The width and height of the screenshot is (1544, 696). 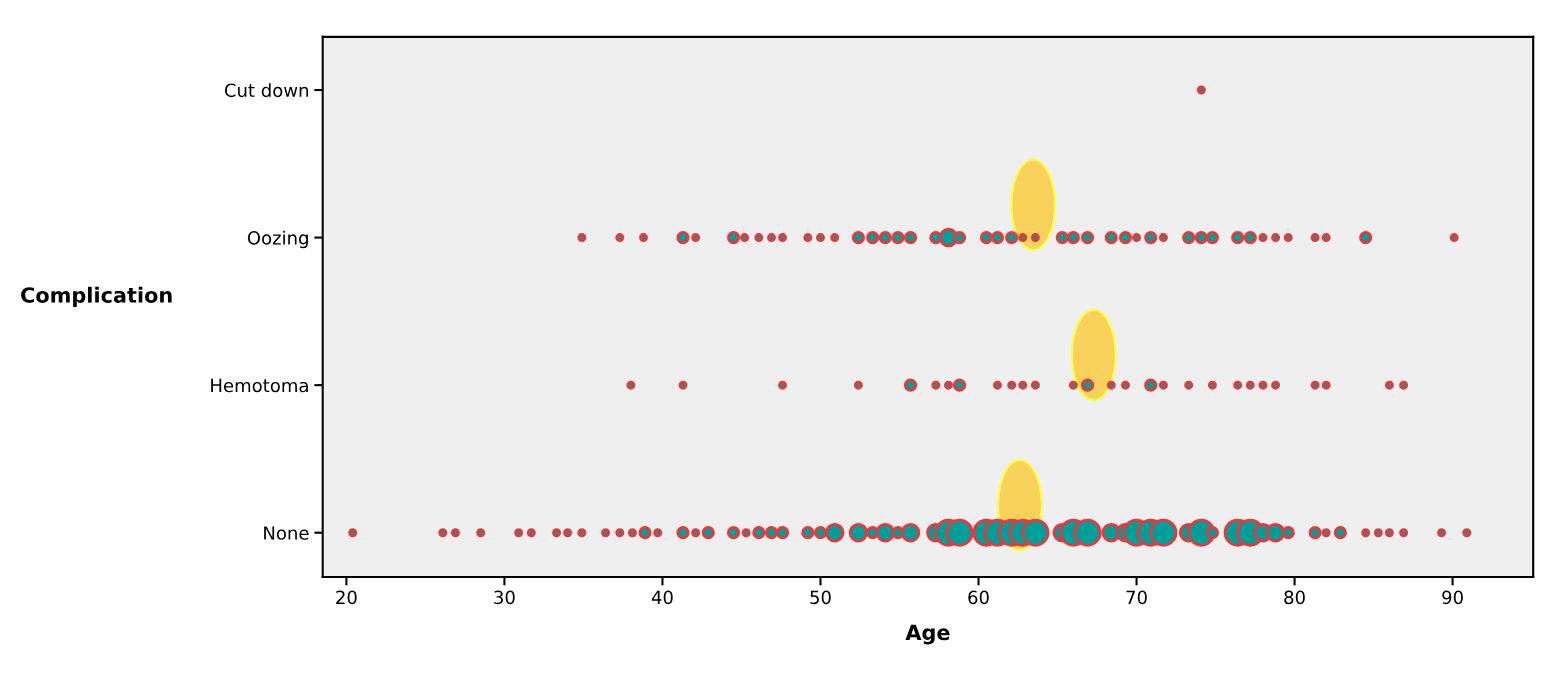 I want to click on y-tick-label: None, so click(x=286, y=533).